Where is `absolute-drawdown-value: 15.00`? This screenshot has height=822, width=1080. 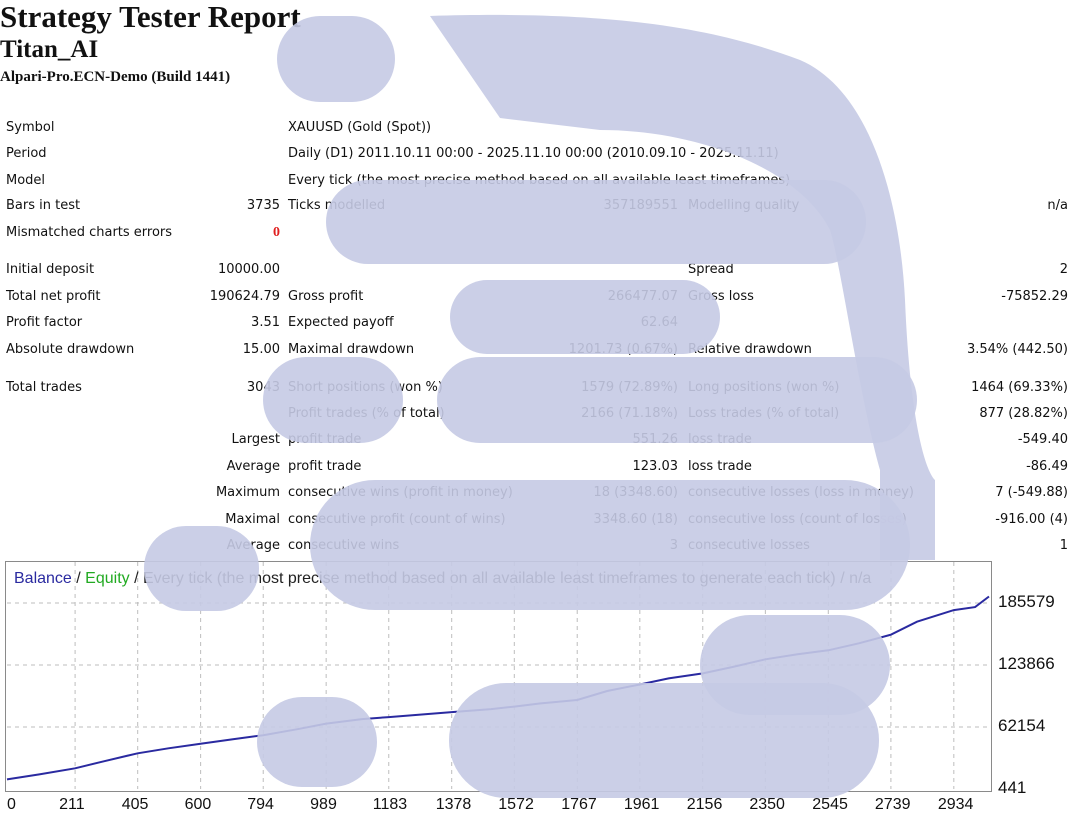 absolute-drawdown-value: 15.00 is located at coordinates (261, 349).